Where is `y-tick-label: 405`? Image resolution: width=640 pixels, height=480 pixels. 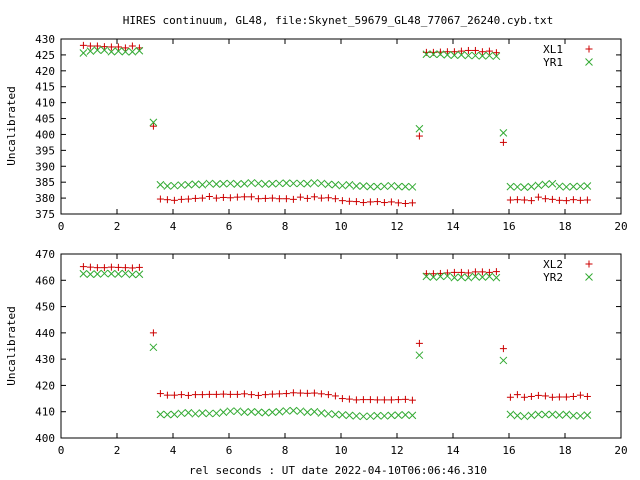
y-tick-label: 405 is located at coordinates (45, 119).